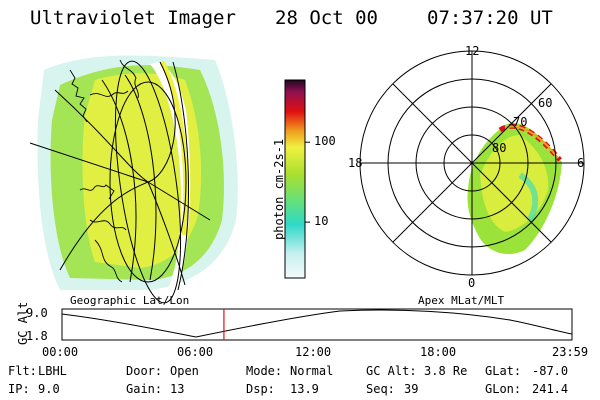  I want to click on lat-label-70: 70, so click(520, 122).